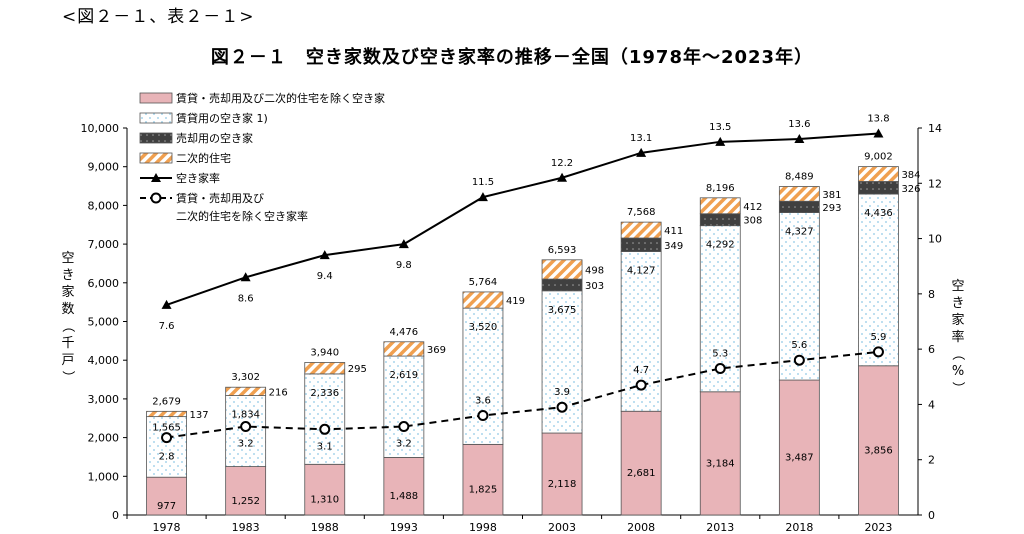  Describe the element at coordinates (325, 276) in the screenshot. I see `vacancy-rate-label: 9.4` at that location.